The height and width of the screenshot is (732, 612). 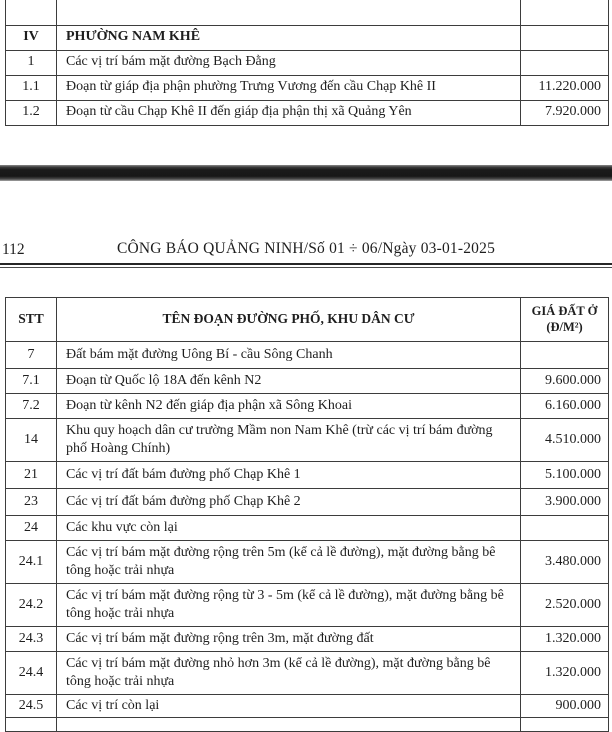 I want to click on row-name: PHƯỜNG NAM KHÊ, so click(x=288, y=37).